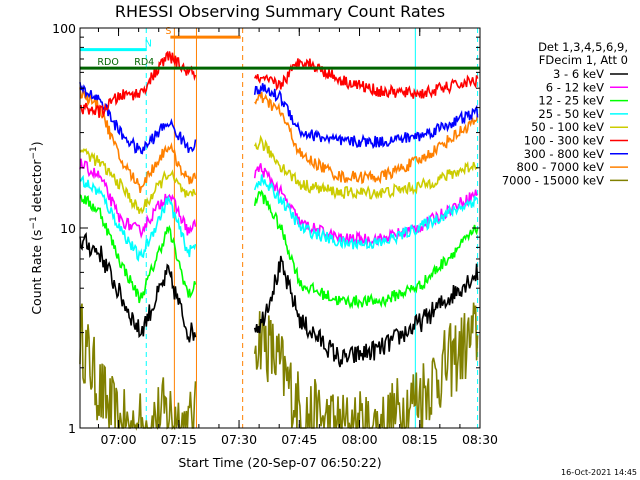 This screenshot has height=480, width=640. I want to click on y-tick-label: 100, so click(64, 28).